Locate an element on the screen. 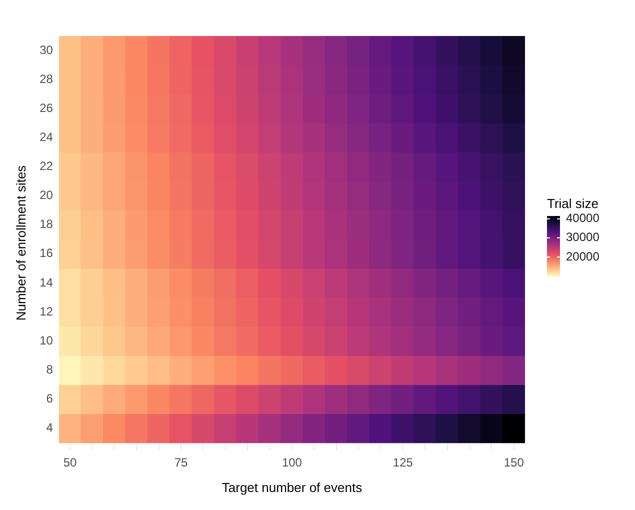 This screenshot has width=635, height=510. x-tick-label: 50 is located at coordinates (70, 463).